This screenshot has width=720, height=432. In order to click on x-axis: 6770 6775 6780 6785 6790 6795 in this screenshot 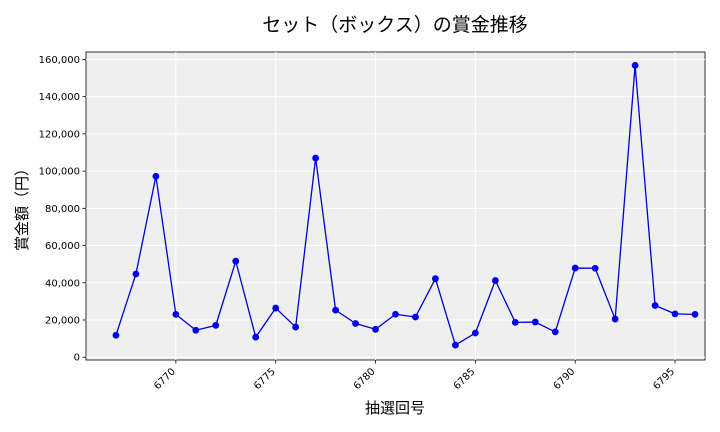, I will do `click(414, 376)`.